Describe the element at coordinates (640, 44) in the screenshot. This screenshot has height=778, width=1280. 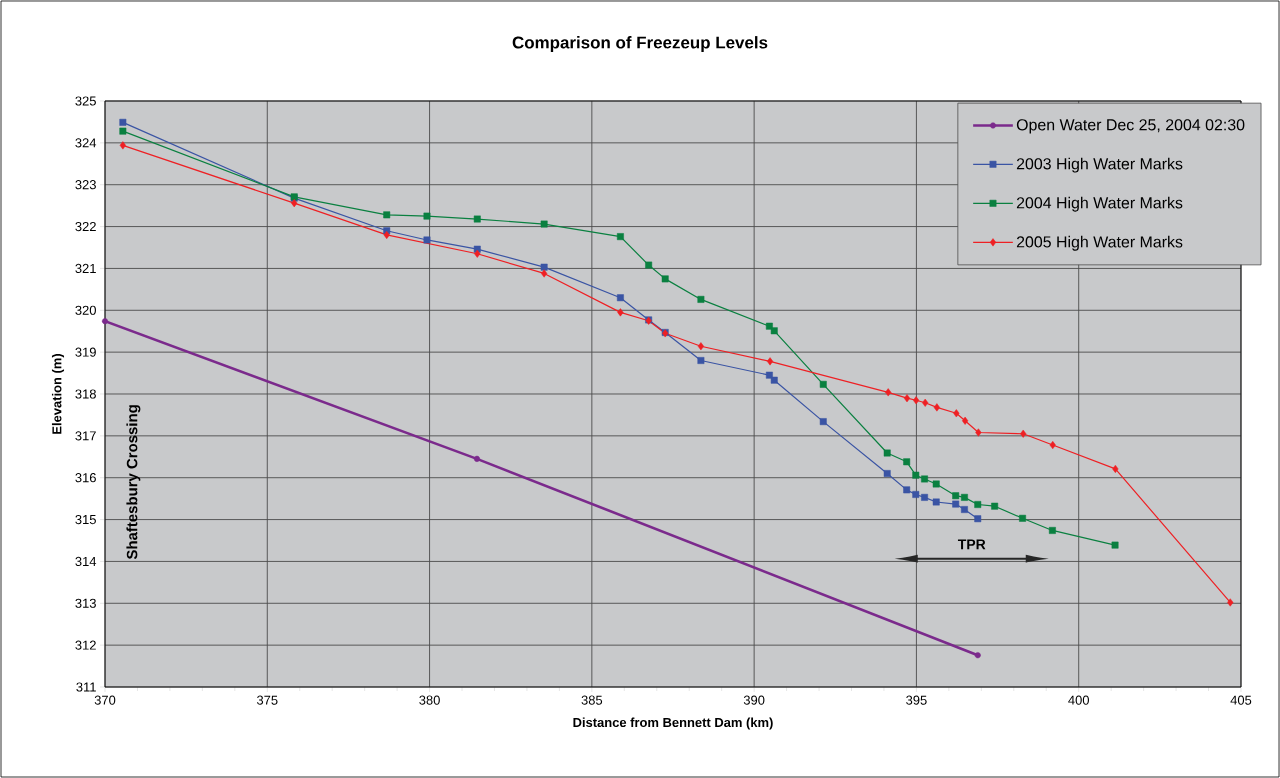
I see `chart-title: Comparison of Freezeup Levels` at that location.